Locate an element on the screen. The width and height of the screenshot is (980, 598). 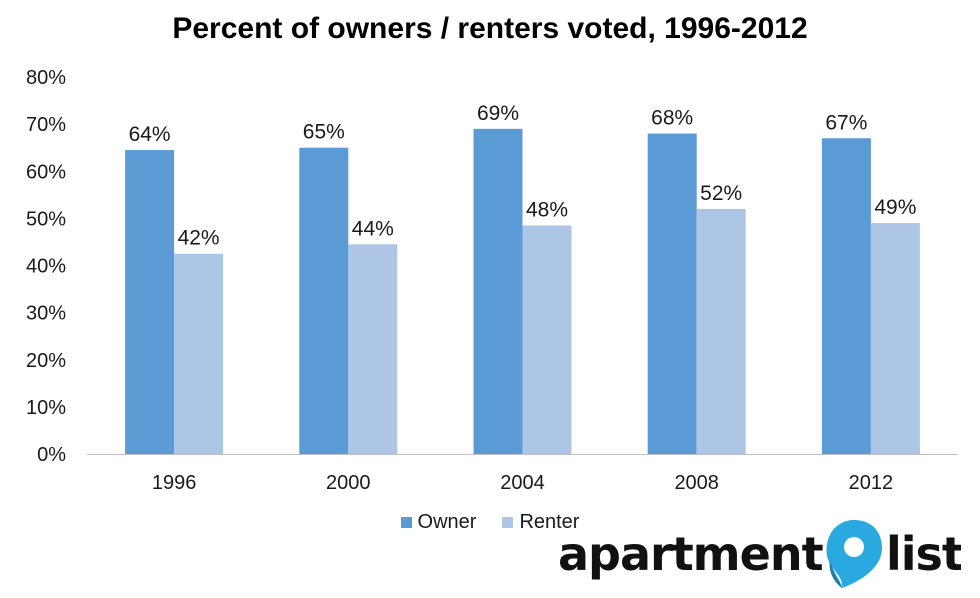
legend-label-renter: Renter is located at coordinates (549, 522).